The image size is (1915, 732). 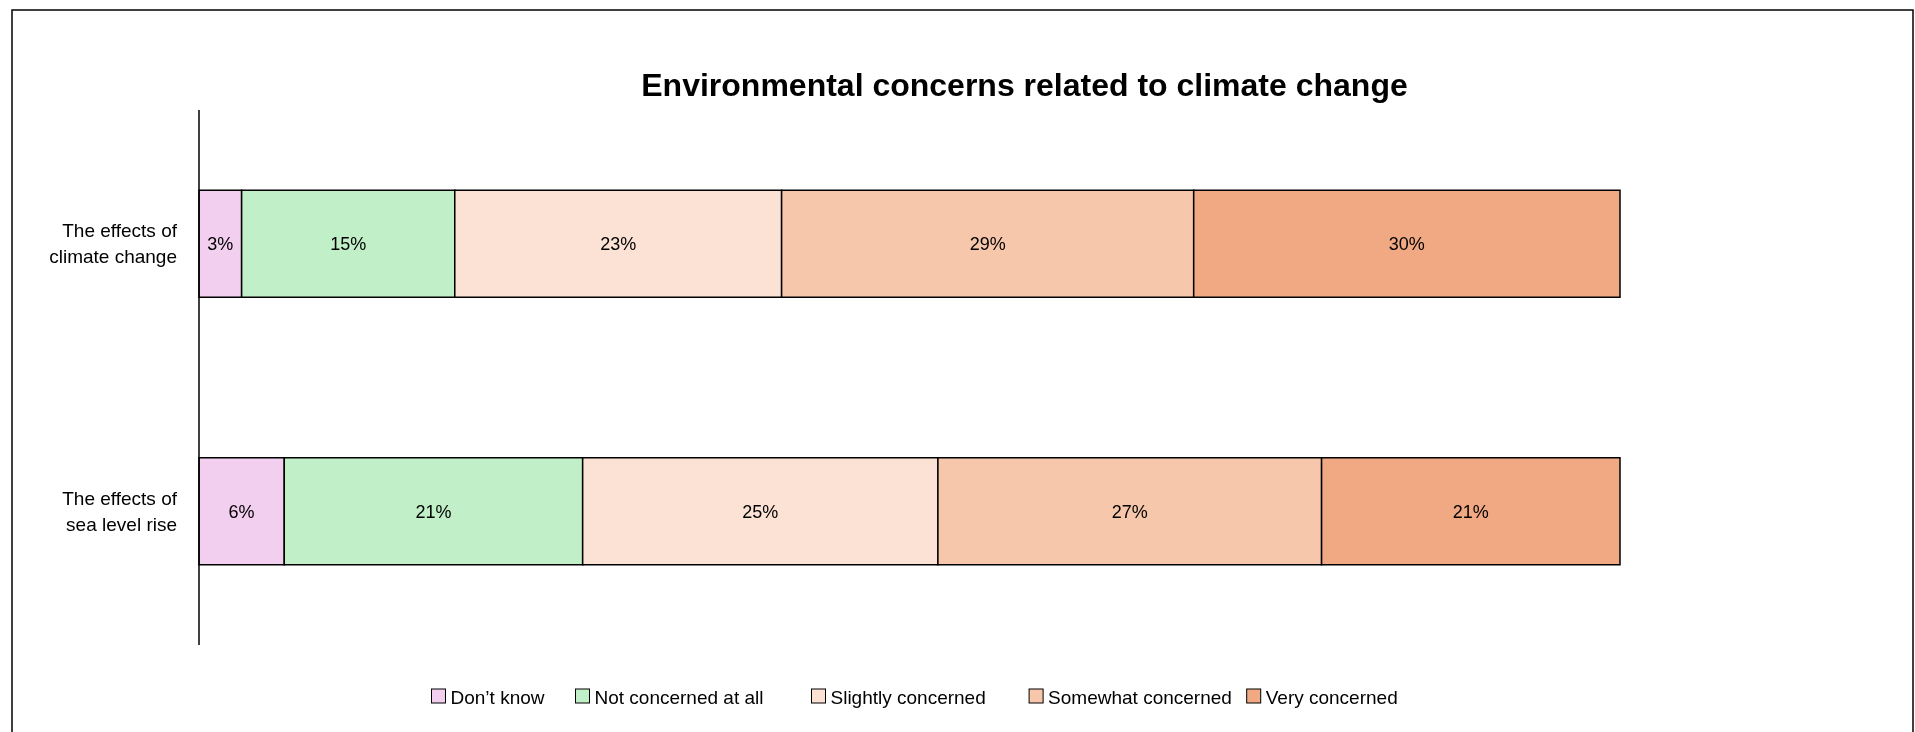 What do you see at coordinates (497, 697) in the screenshot?
I see `legend-label: Don’t know` at bounding box center [497, 697].